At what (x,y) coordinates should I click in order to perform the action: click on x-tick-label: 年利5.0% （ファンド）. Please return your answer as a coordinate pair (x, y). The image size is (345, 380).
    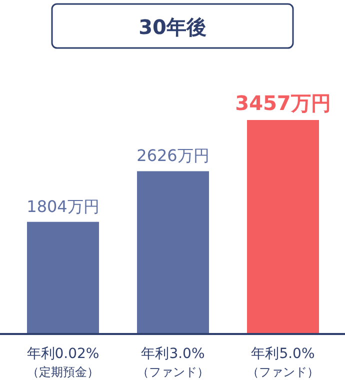
    Looking at the image, I should click on (283, 362).